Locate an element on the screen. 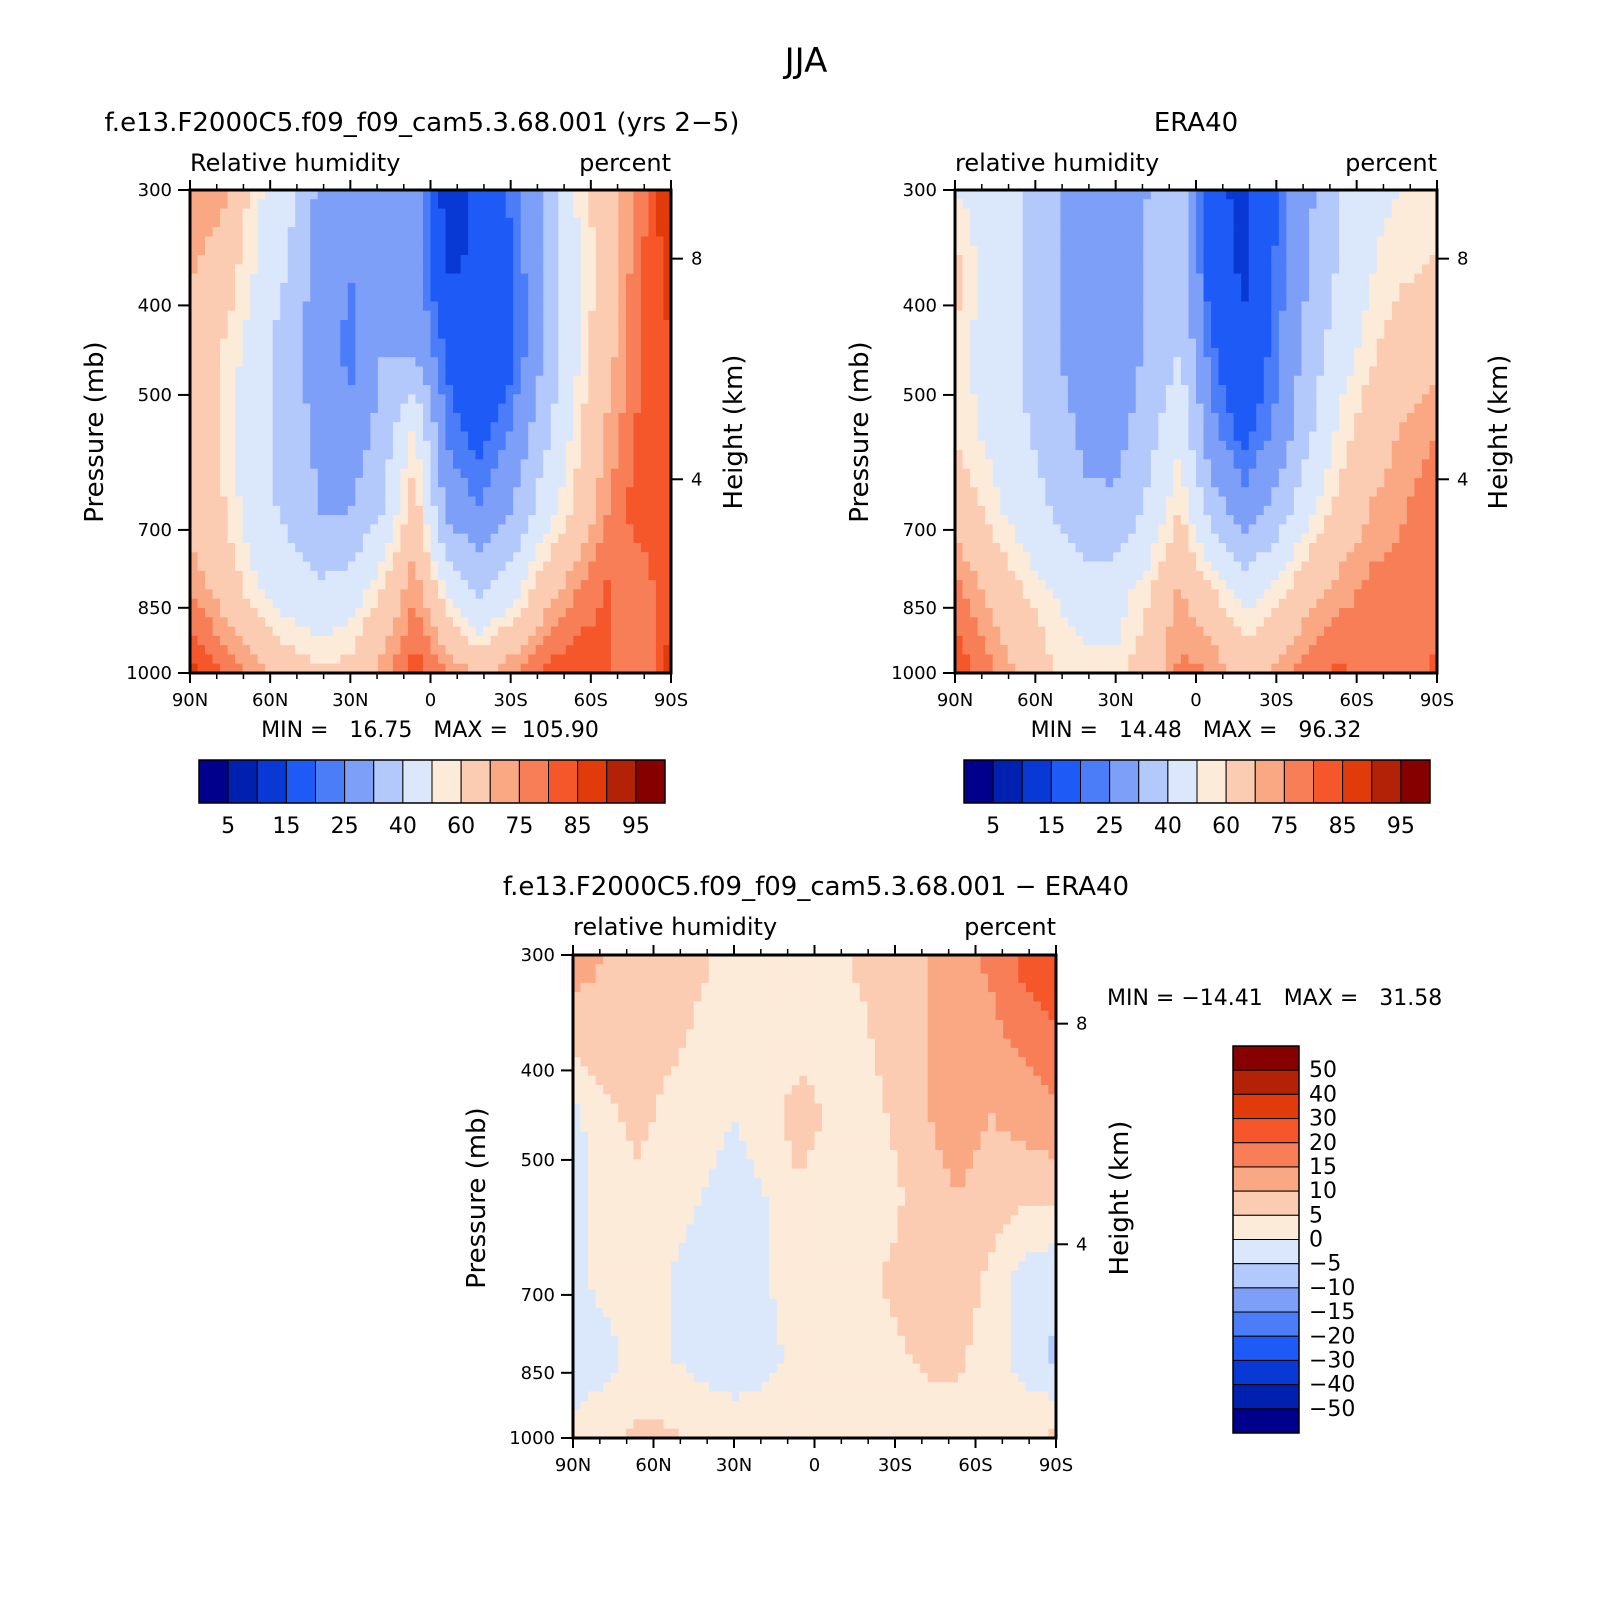 Image resolution: width=1613 pixels, height=1616 pixels. x-tick-label: 30S is located at coordinates (510, 700).